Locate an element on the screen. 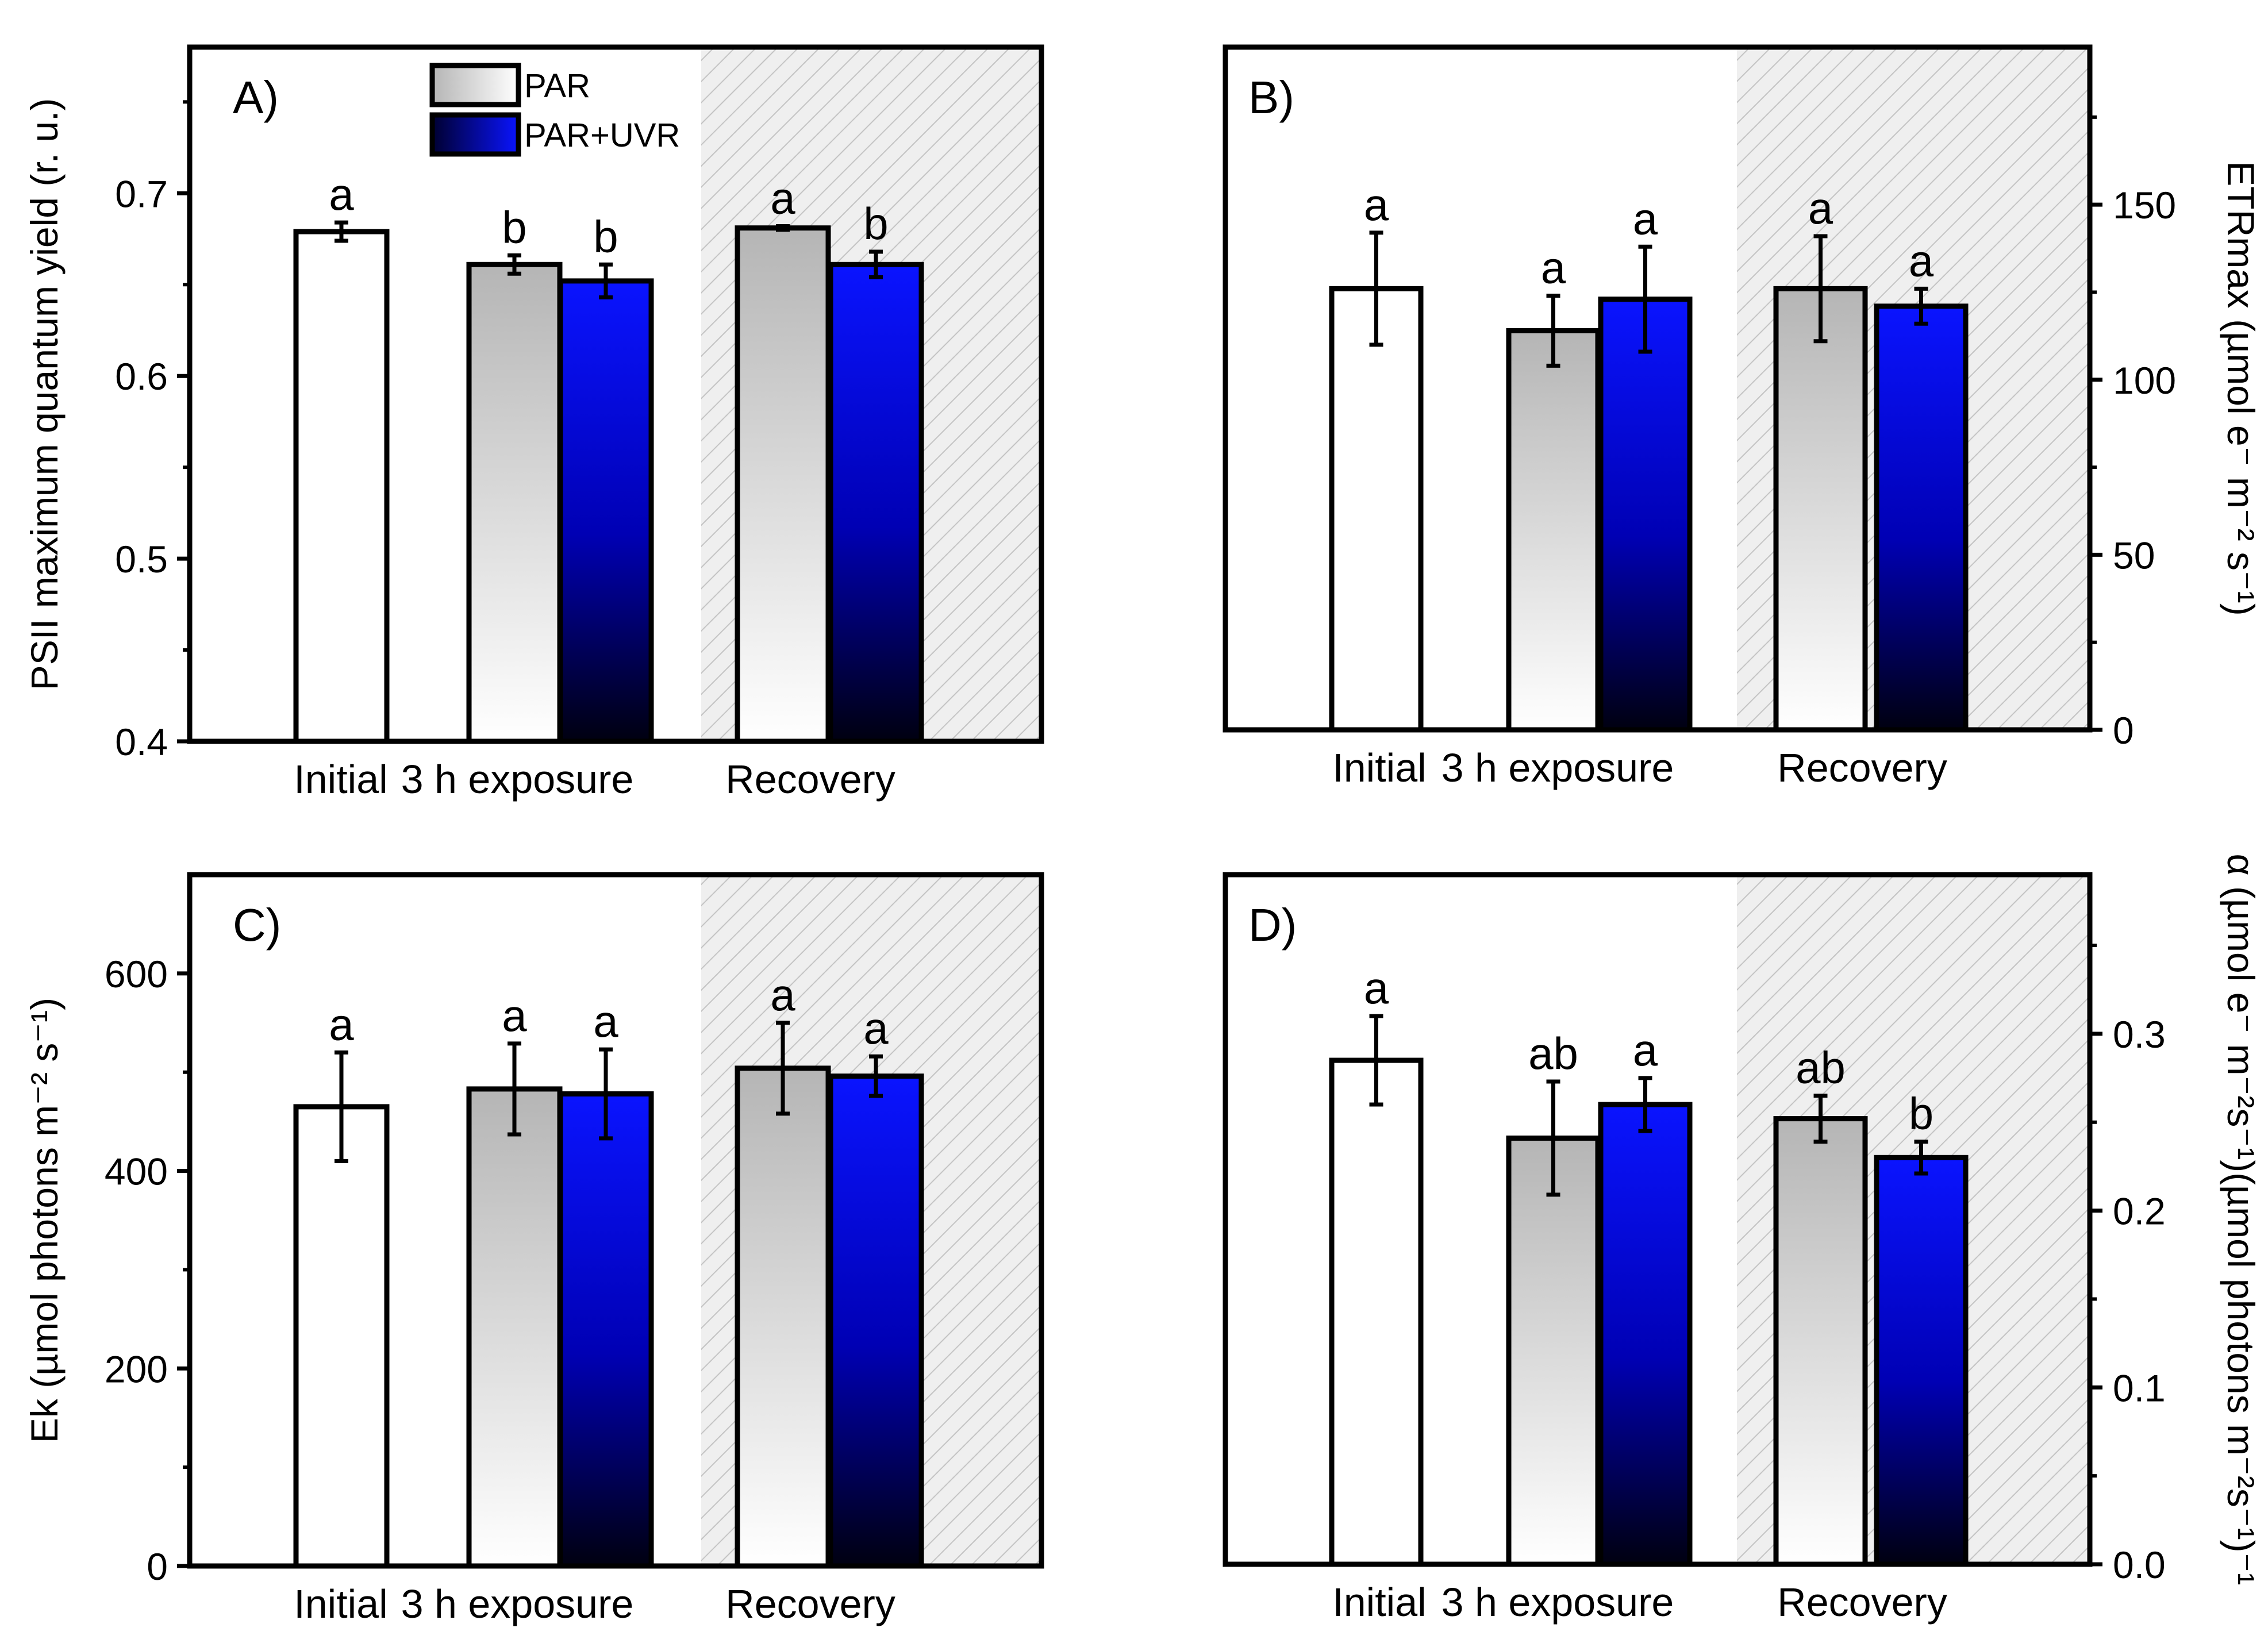 Image resolution: width=2268 pixels, height=1643 pixels. category-label-a-2: 3 h exposure is located at coordinates (517, 779).